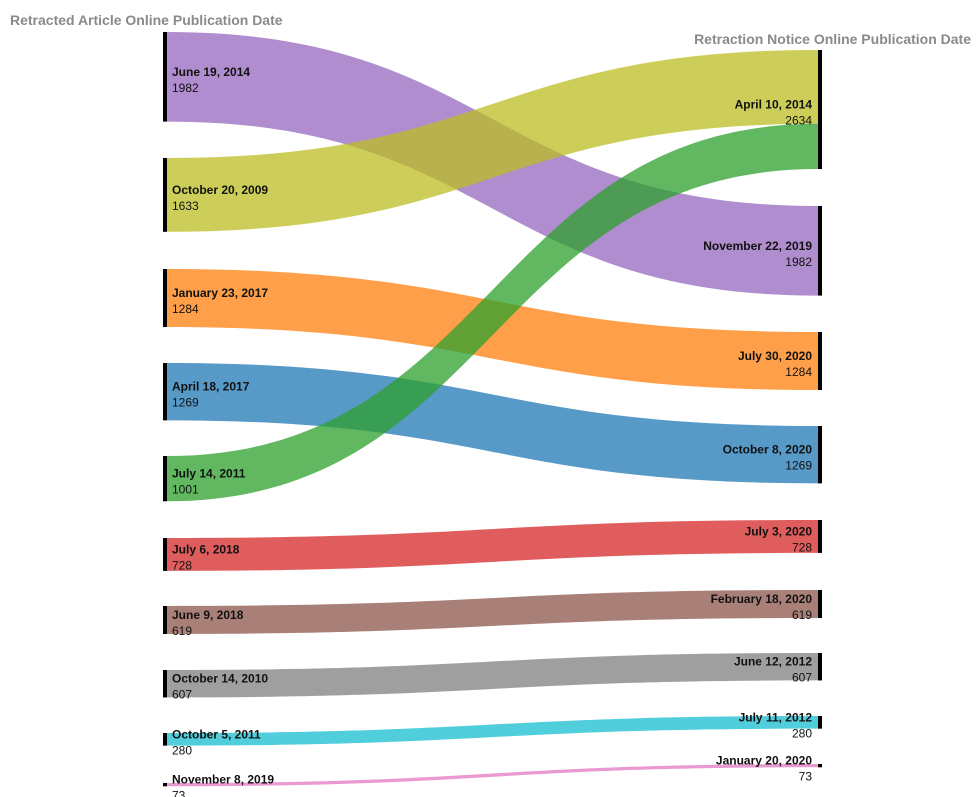 This screenshot has height=797, width=977. Describe the element at coordinates (492, 545) in the screenshot. I see `link-L6-R5` at that location.